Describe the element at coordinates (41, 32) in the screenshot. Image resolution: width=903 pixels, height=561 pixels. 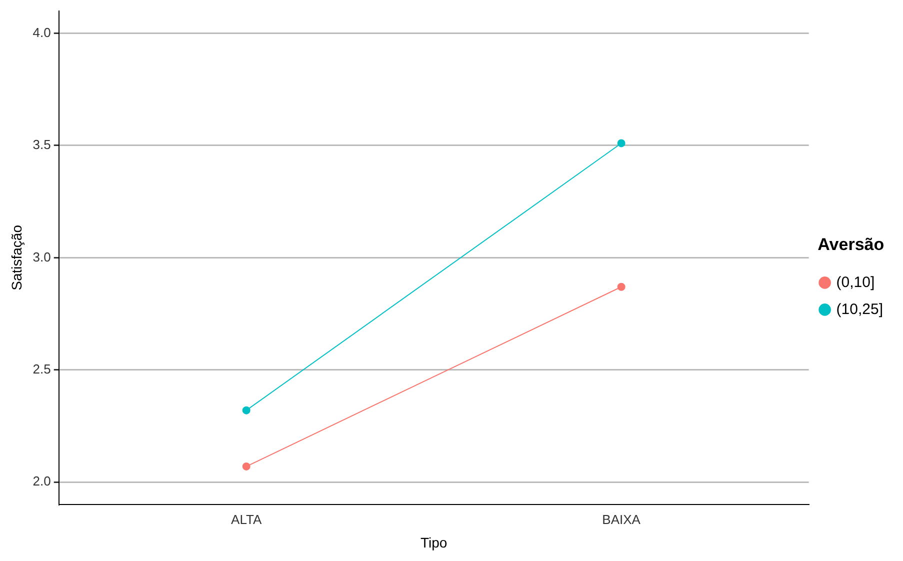
I see `y-tick-label: 4.0` at that location.